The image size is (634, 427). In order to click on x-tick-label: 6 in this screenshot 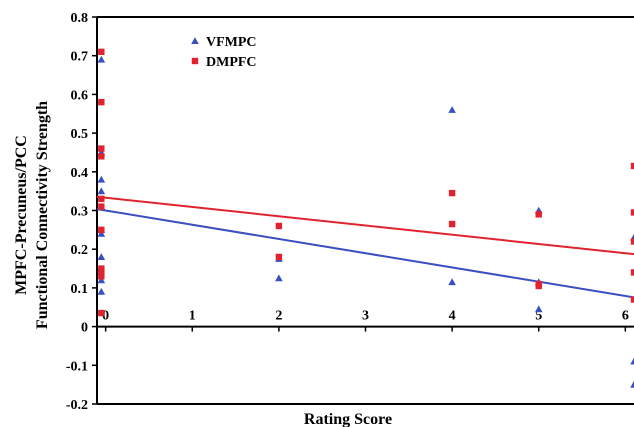, I will do `click(625, 316)`.